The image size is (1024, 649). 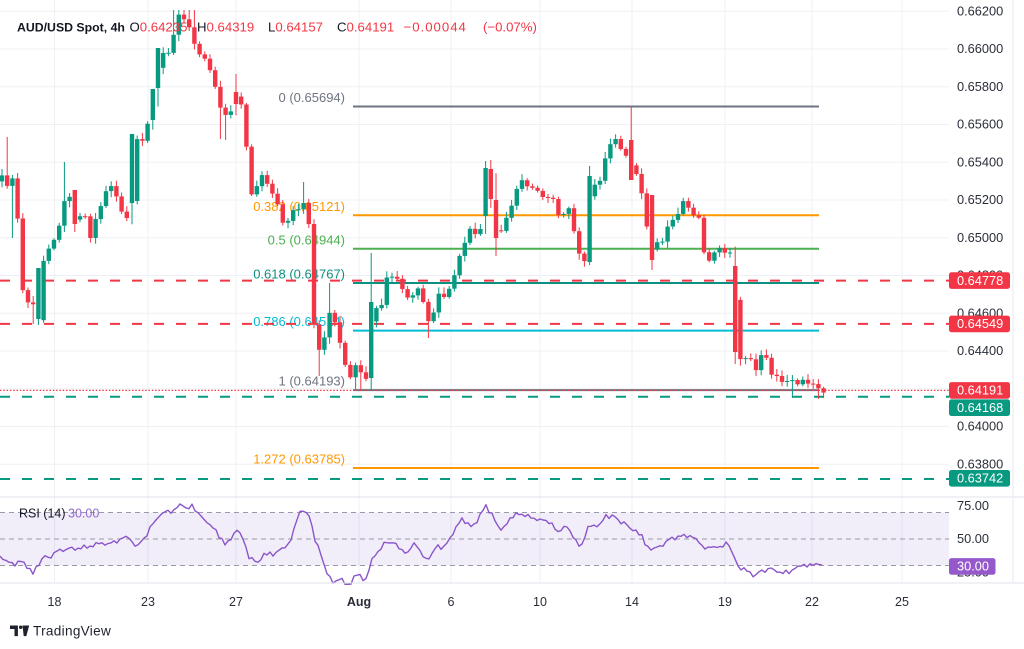 What do you see at coordinates (980, 48) in the screenshot?
I see `svg-text: 0.66000` at bounding box center [980, 48].